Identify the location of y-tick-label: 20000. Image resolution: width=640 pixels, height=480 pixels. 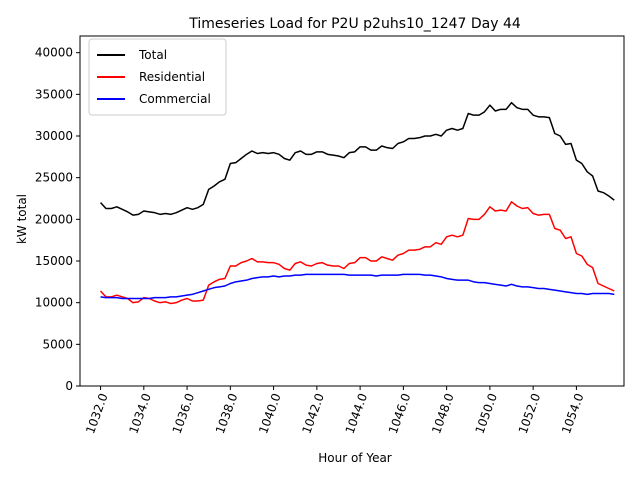
(54, 219).